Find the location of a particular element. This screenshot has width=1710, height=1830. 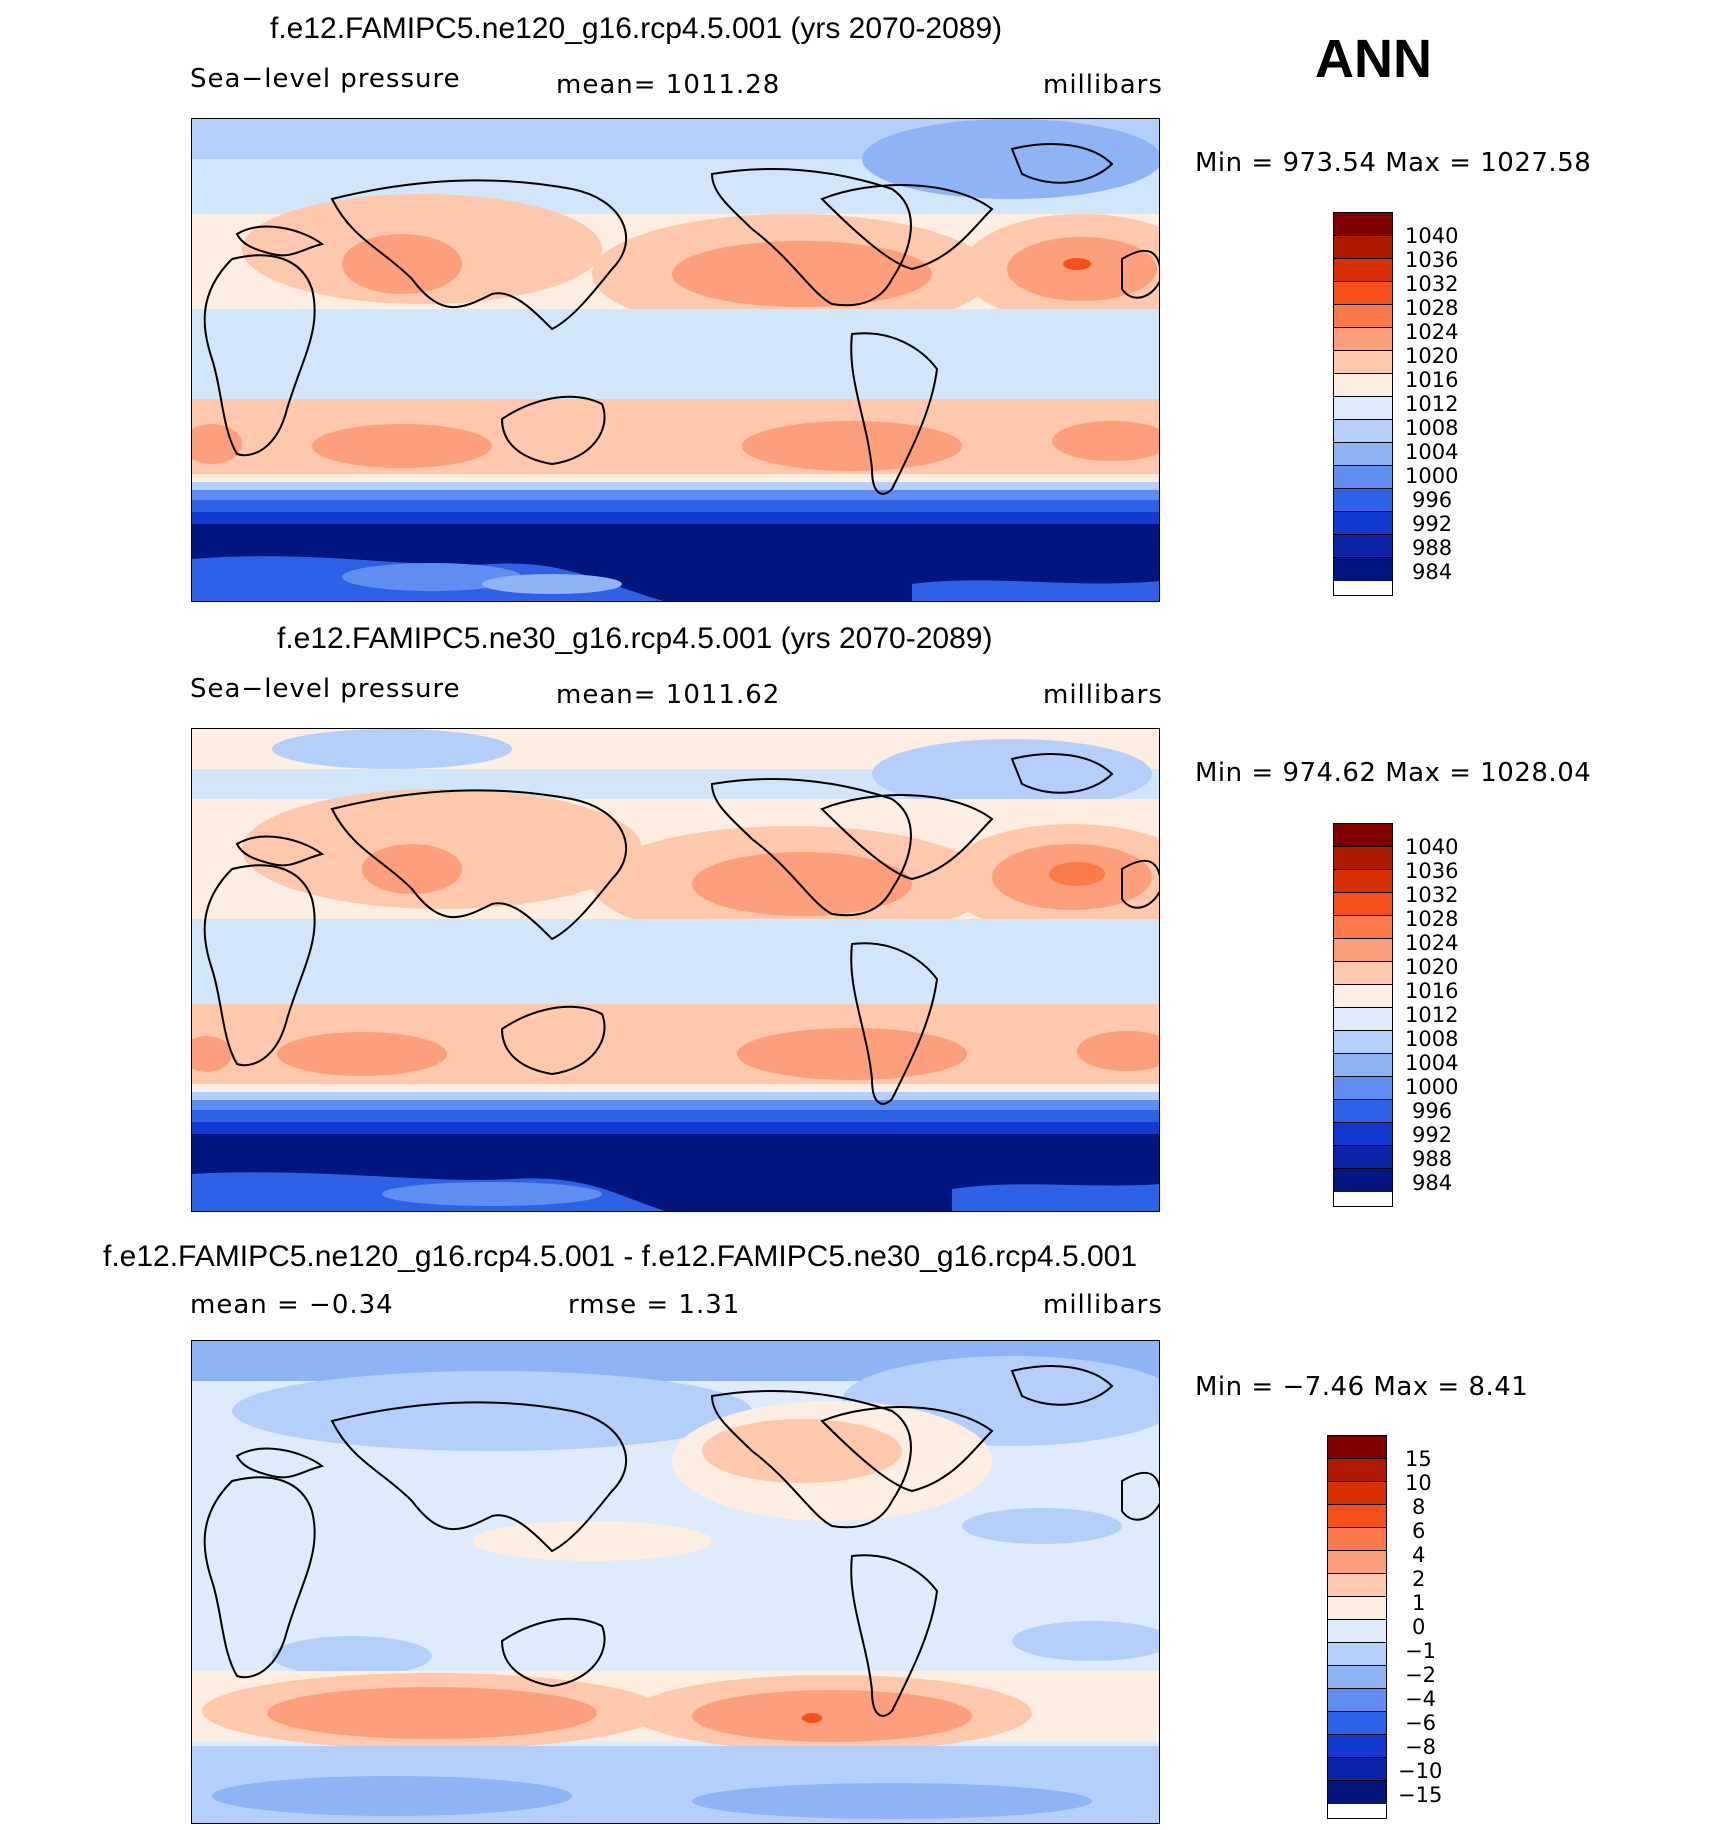

panel-2-colorbar is located at coordinates (1363, 1015).